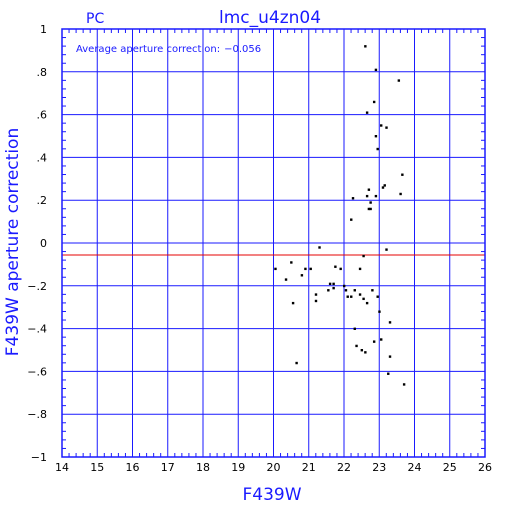  What do you see at coordinates (97, 467) in the screenshot?
I see `x-tick-label: 15` at bounding box center [97, 467].